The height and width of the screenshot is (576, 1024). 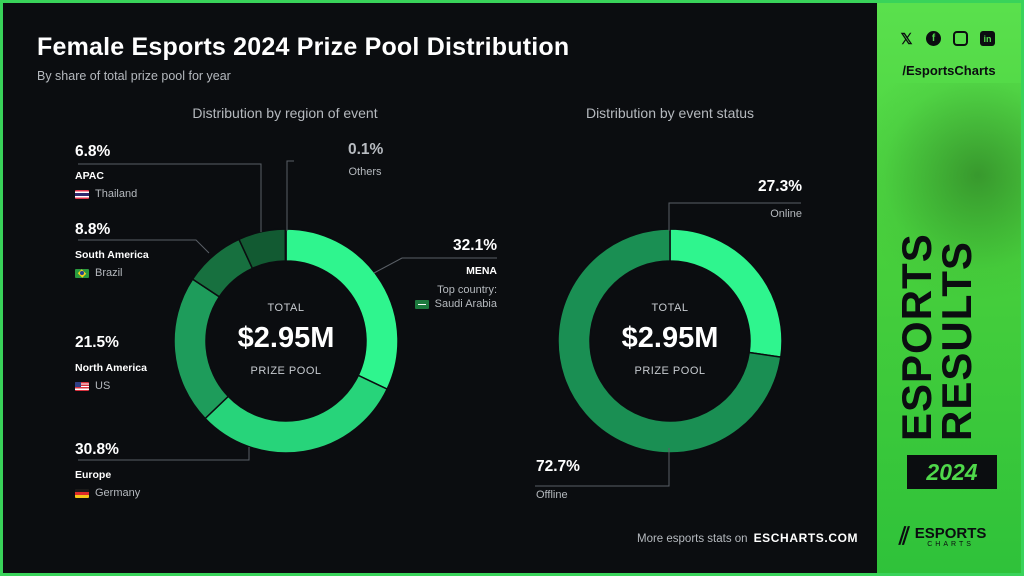 I want to click on esports-results-headline: ESPORTS RESULTS, so click(x=936, y=337).